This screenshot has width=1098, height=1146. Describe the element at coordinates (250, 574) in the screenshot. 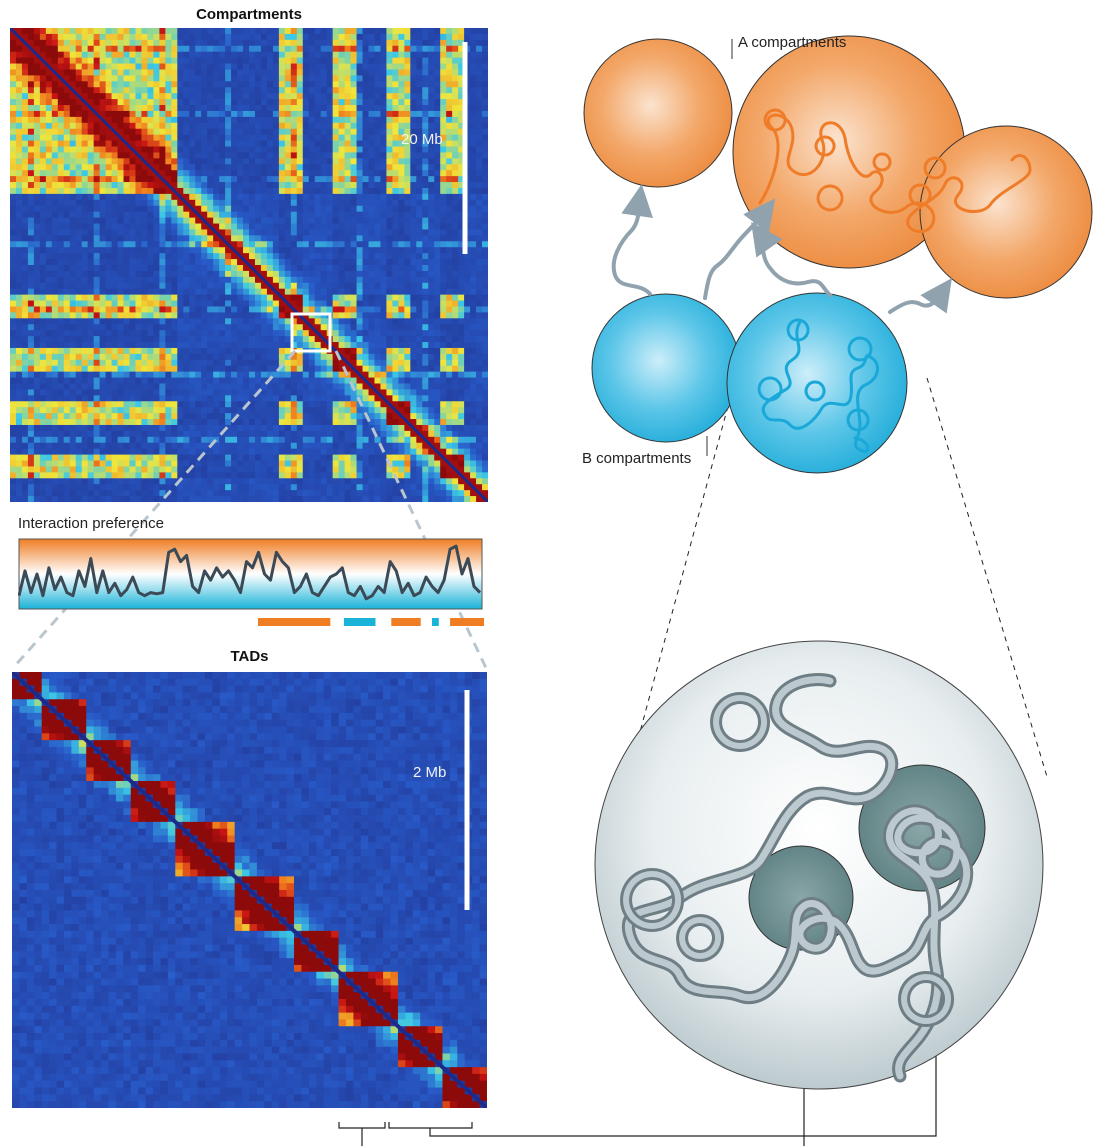

I see `interaction-preference-track` at that location.